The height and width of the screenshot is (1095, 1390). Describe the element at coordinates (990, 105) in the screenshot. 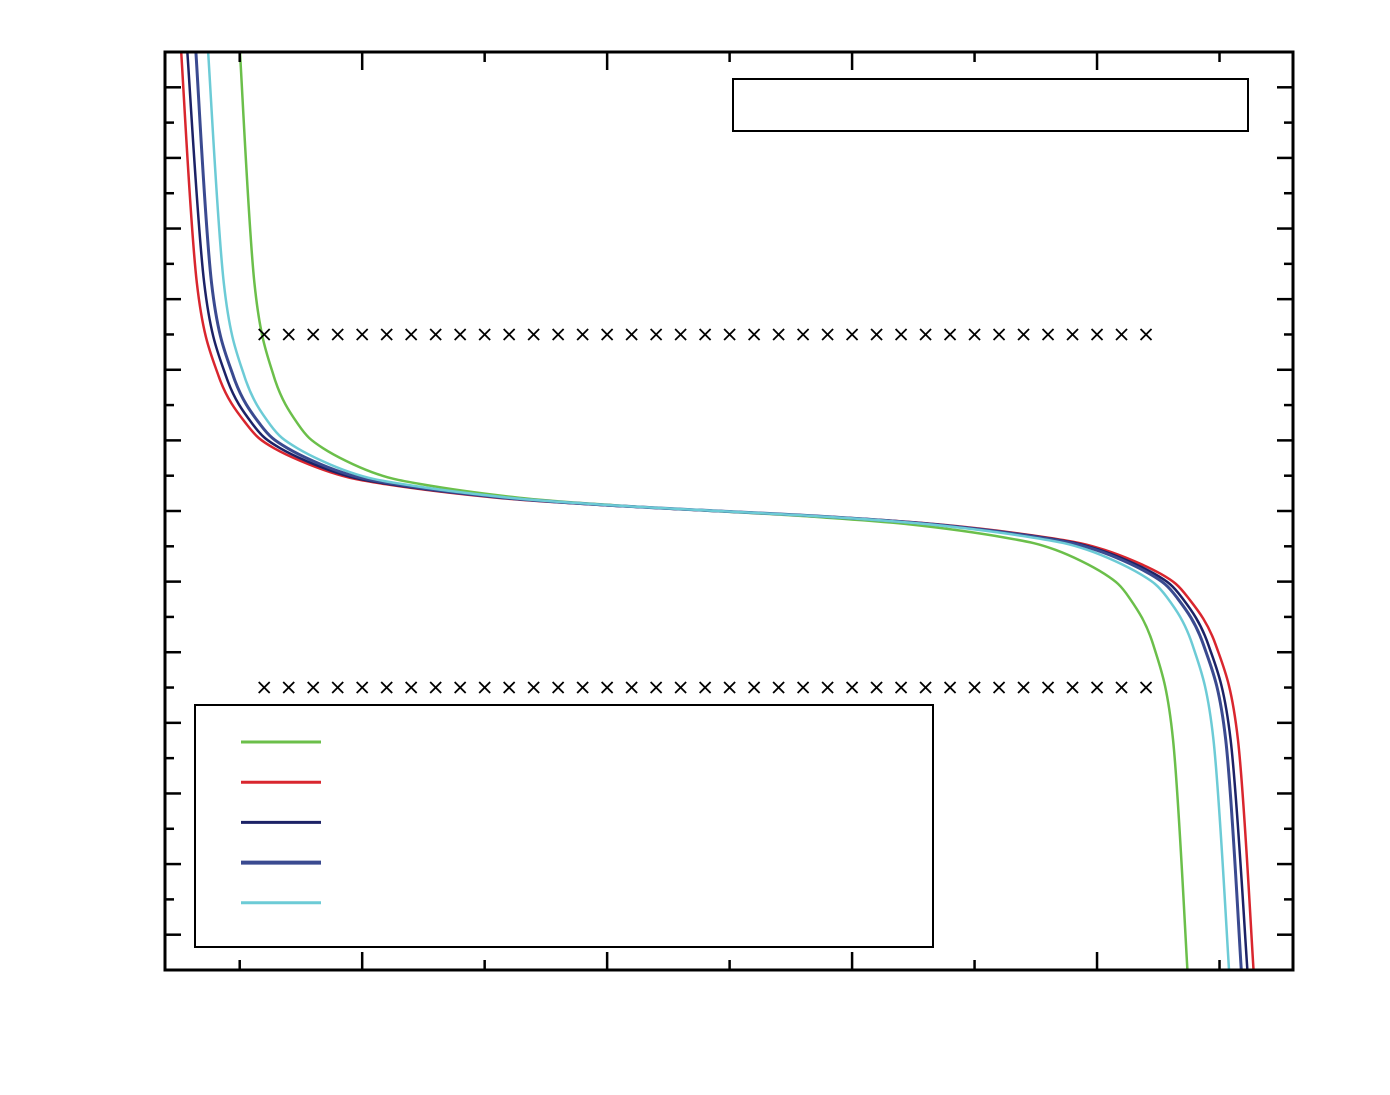

I see `annotation-box` at that location.